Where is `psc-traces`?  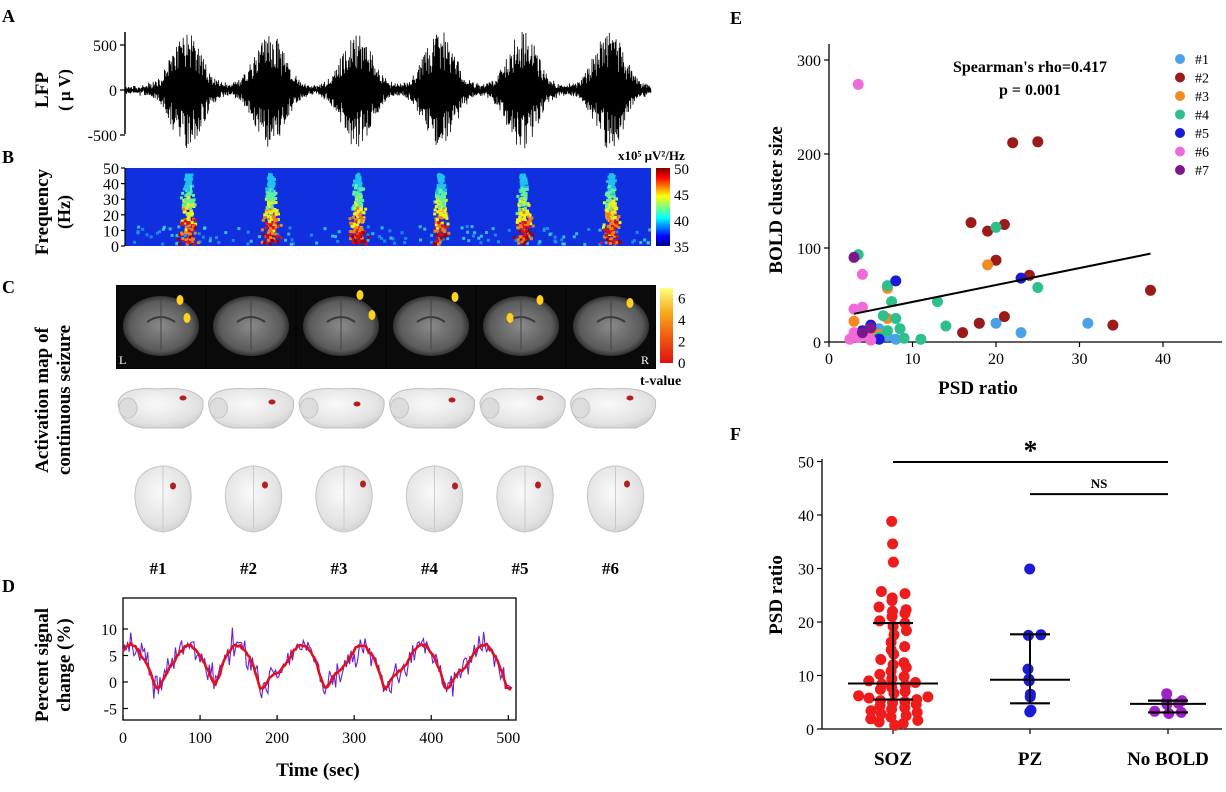 psc-traces is located at coordinates (317, 663).